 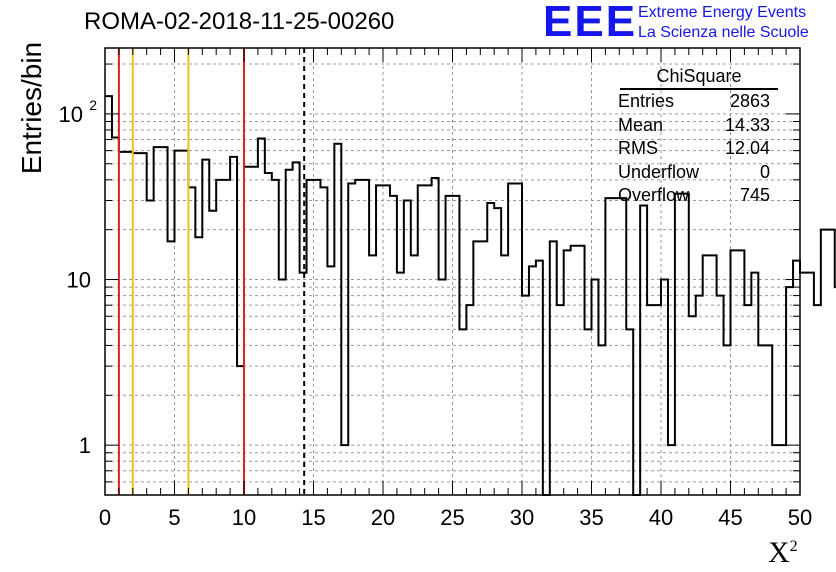 What do you see at coordinates (239, 21) in the screenshot?
I see `chart-title: ROMA-02-2018-11-25-00260` at bounding box center [239, 21].